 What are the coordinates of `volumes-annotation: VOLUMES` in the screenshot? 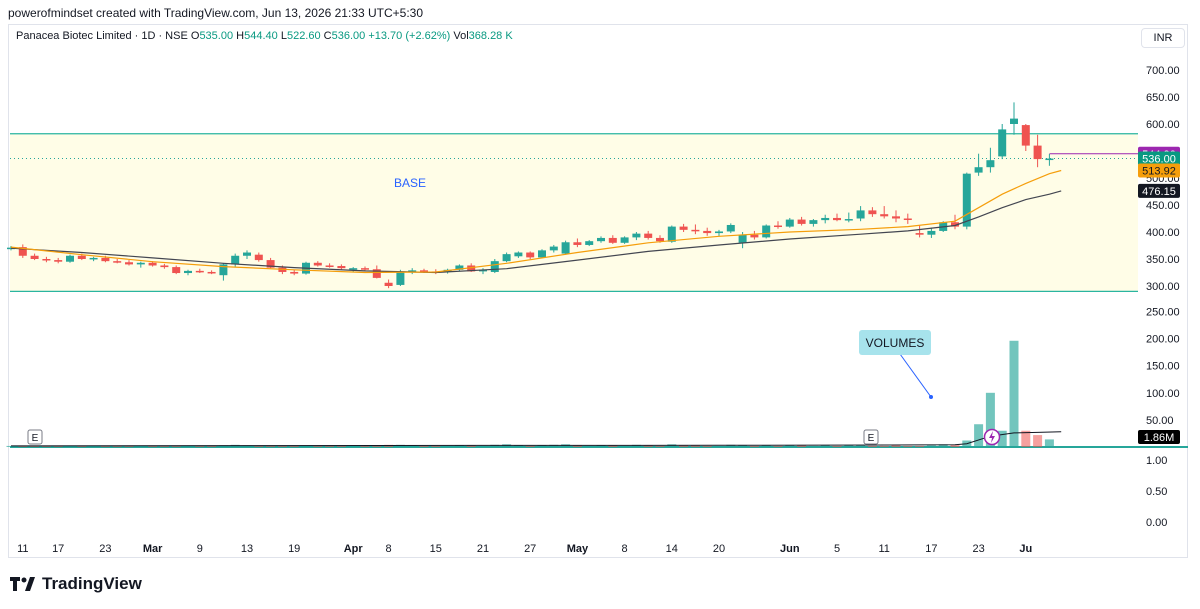 It's located at (896, 364).